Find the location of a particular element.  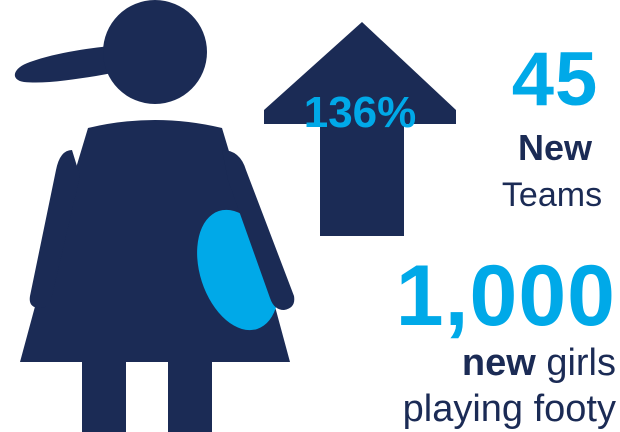

girls-label-bold: new is located at coordinates (498, 363).